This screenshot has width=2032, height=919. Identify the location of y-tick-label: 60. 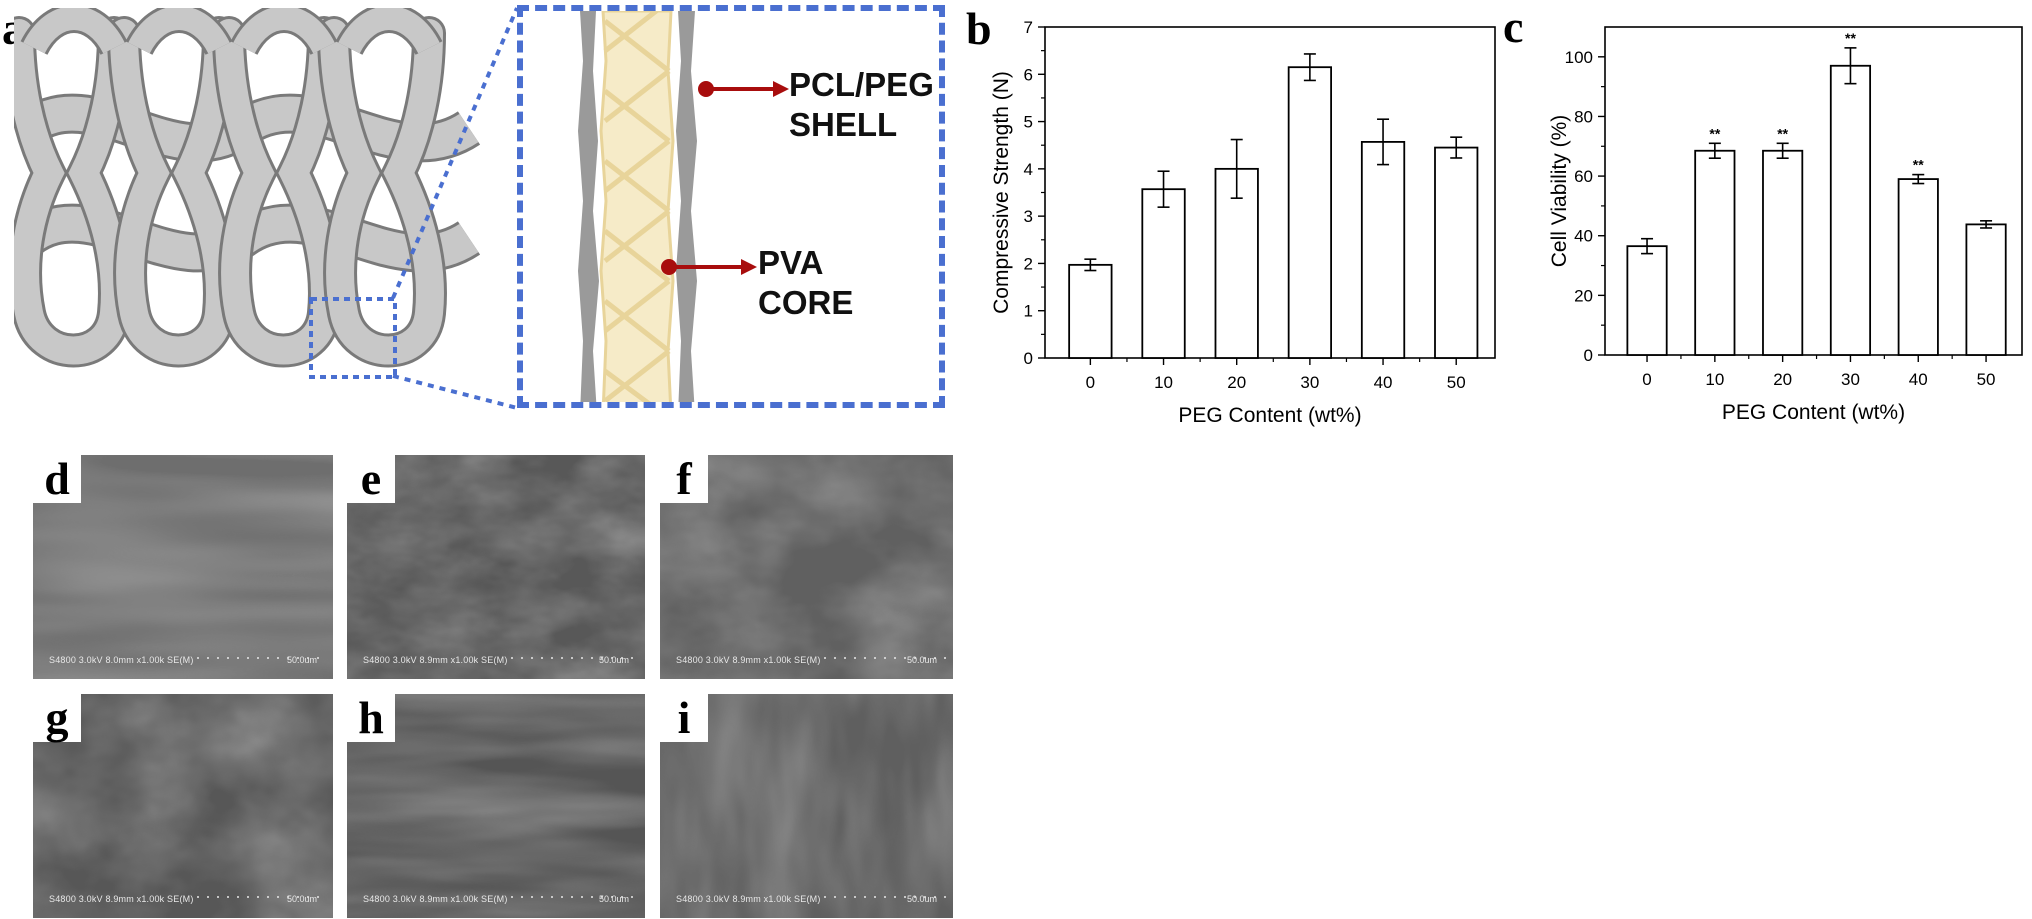
(1583, 176).